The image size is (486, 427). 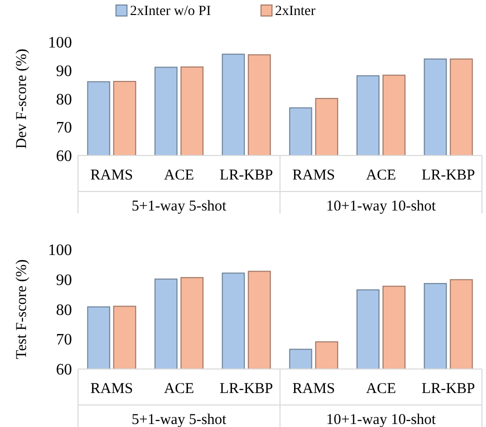 I want to click on legend-label: 2xInter, so click(x=295, y=11).